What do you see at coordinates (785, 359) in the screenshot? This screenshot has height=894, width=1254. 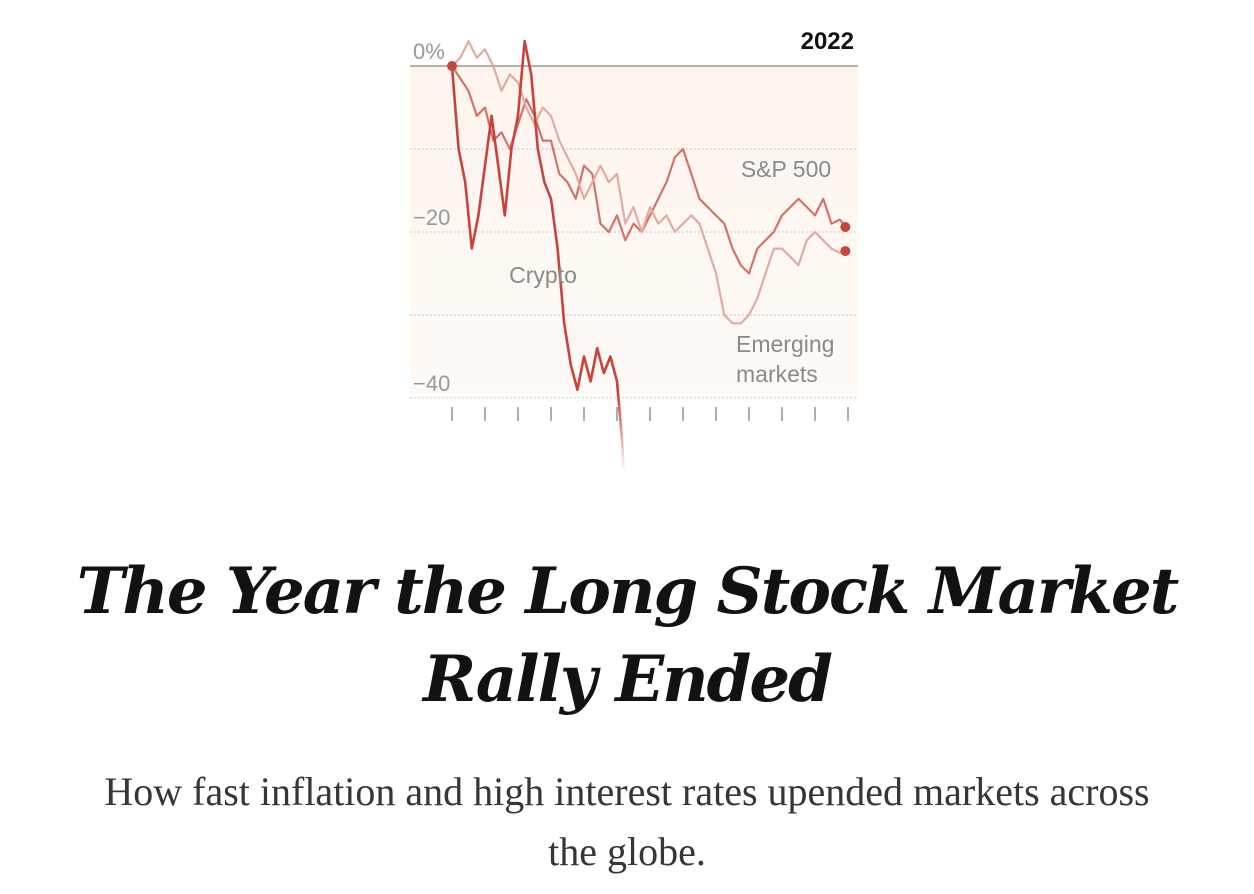 I see `series-label-emerging-markets: Emerging markets` at bounding box center [785, 359].